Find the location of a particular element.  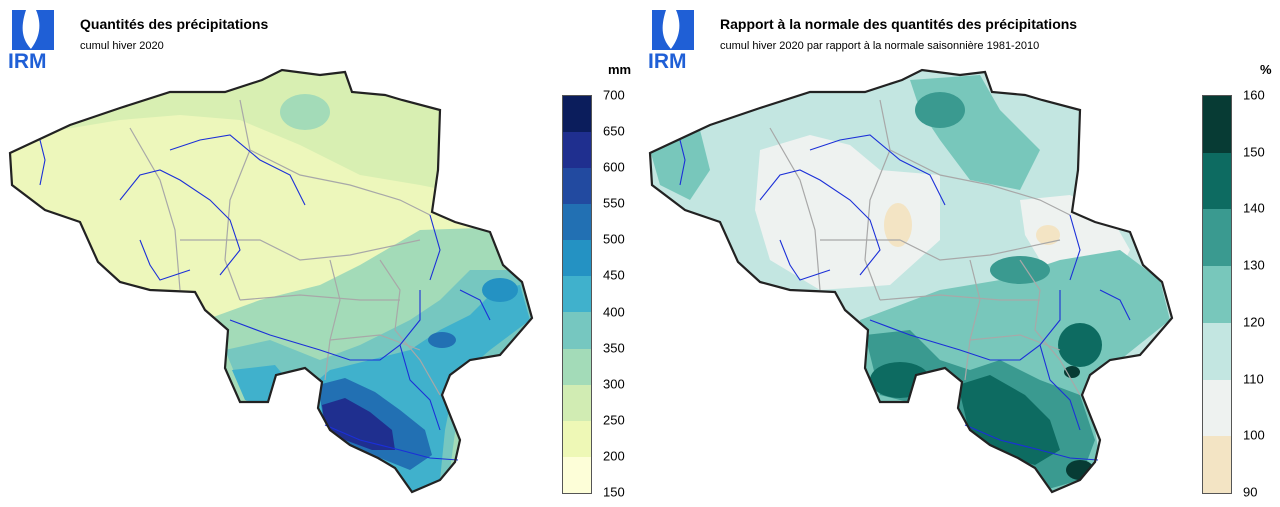

ratio-legend-labels: 160 150 140 130 120 110 100 90 is located at coordinates (1261, 294).